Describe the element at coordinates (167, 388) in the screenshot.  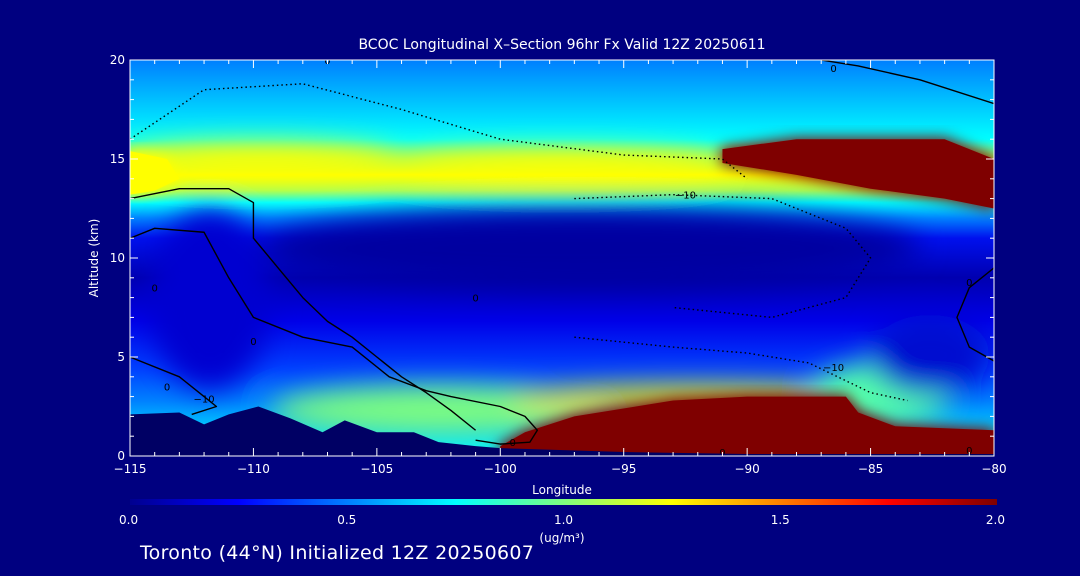
I see `contour-label-8: 0` at that location.